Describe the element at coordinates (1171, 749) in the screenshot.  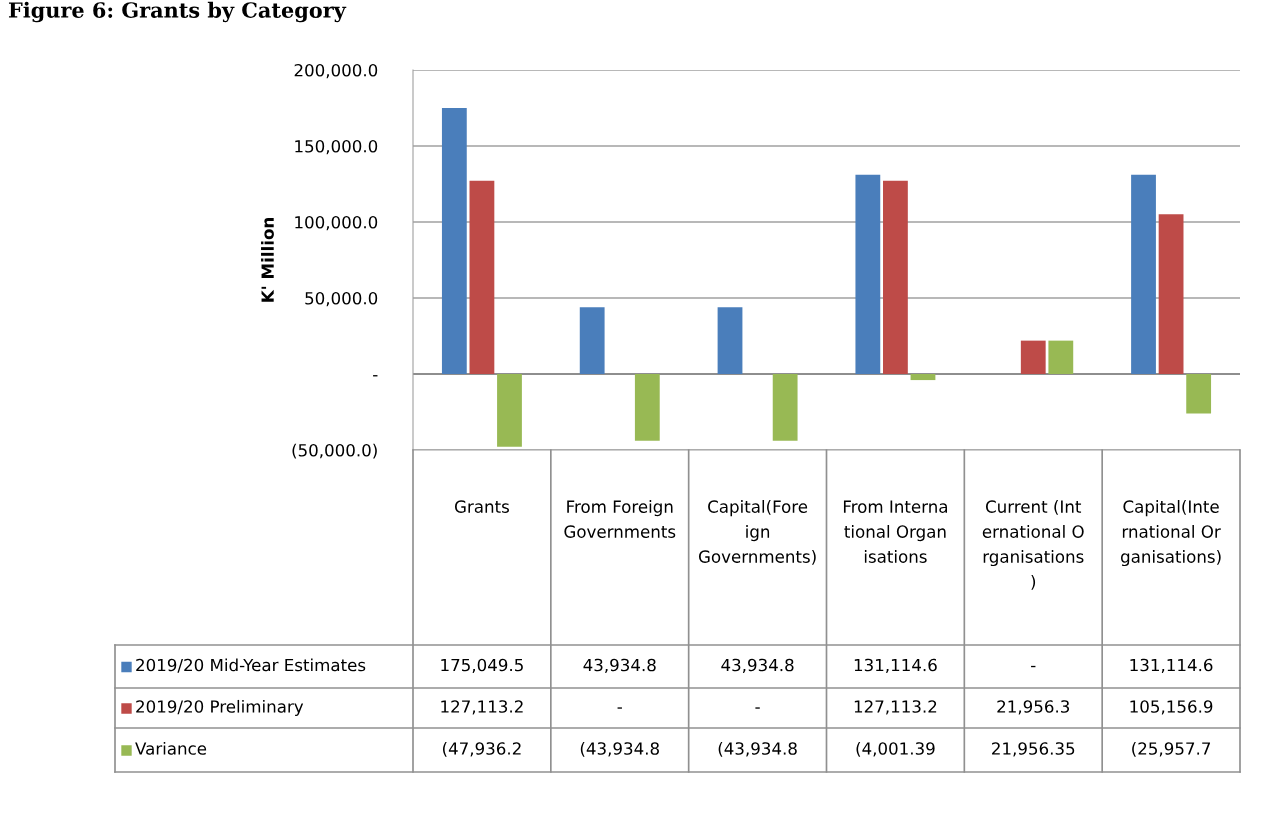
I see `data-label: (25,957.7` at that location.